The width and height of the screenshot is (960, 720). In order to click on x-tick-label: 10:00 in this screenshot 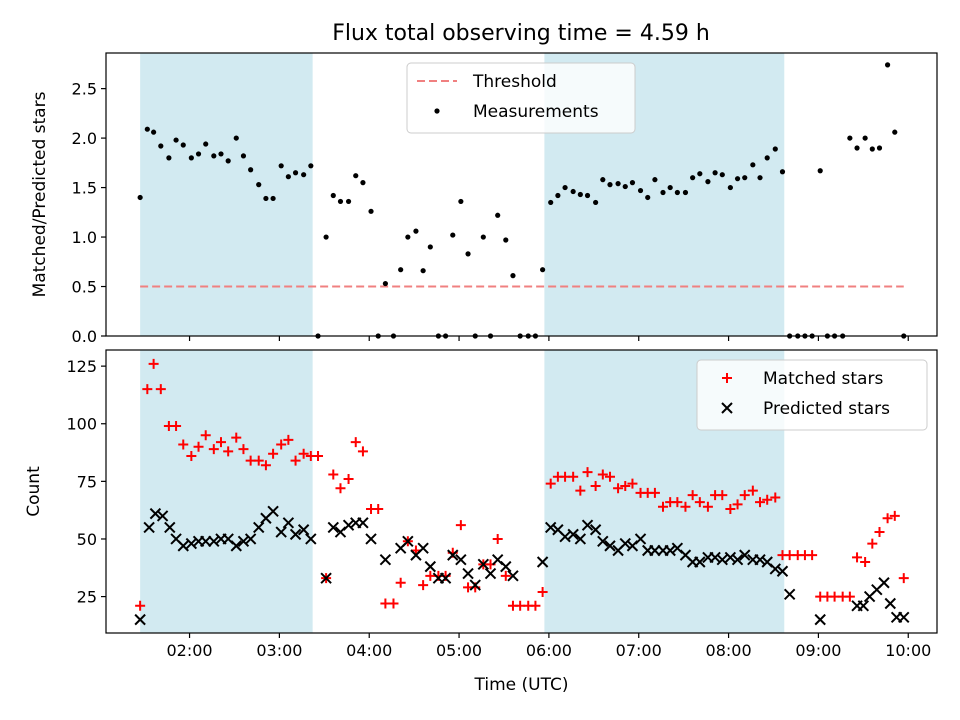, I will do `click(908, 650)`.